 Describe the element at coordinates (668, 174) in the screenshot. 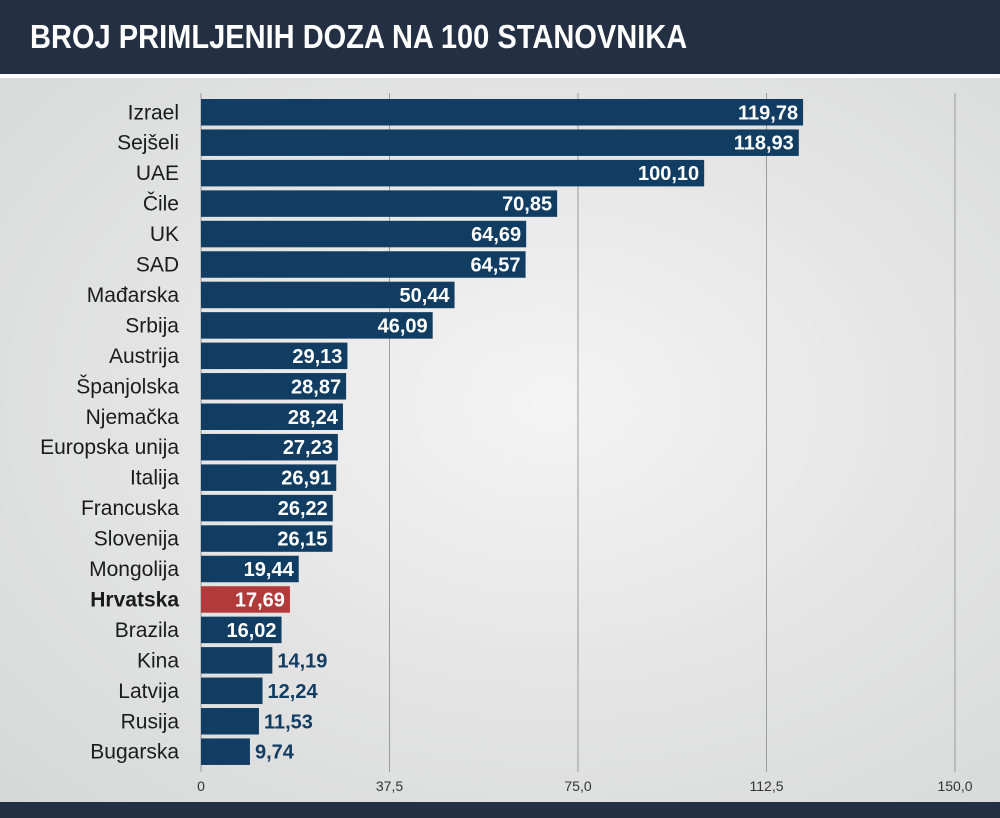

I see `value-label: 100,10` at that location.